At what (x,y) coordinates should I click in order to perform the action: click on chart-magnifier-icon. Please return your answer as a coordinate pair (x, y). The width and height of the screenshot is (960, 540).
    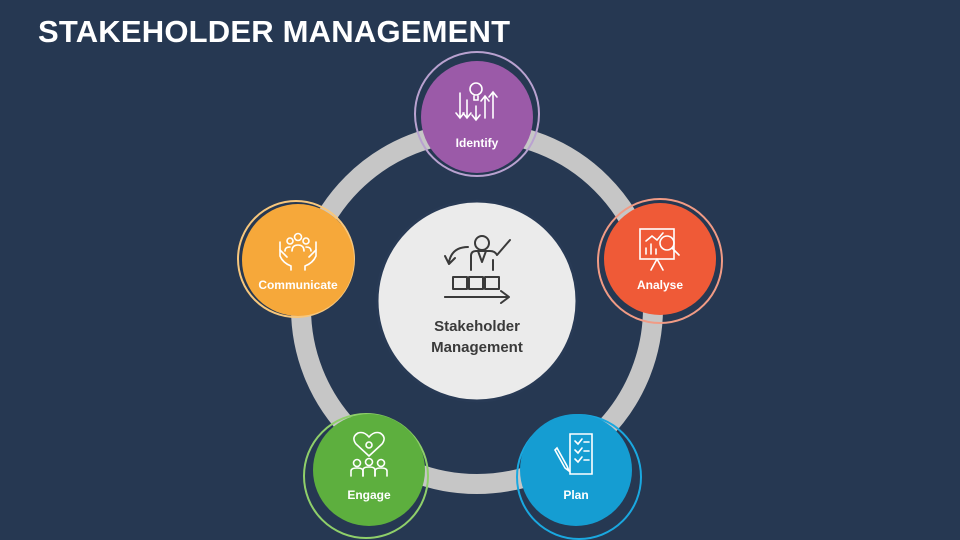
    Looking at the image, I should click on (659, 249).